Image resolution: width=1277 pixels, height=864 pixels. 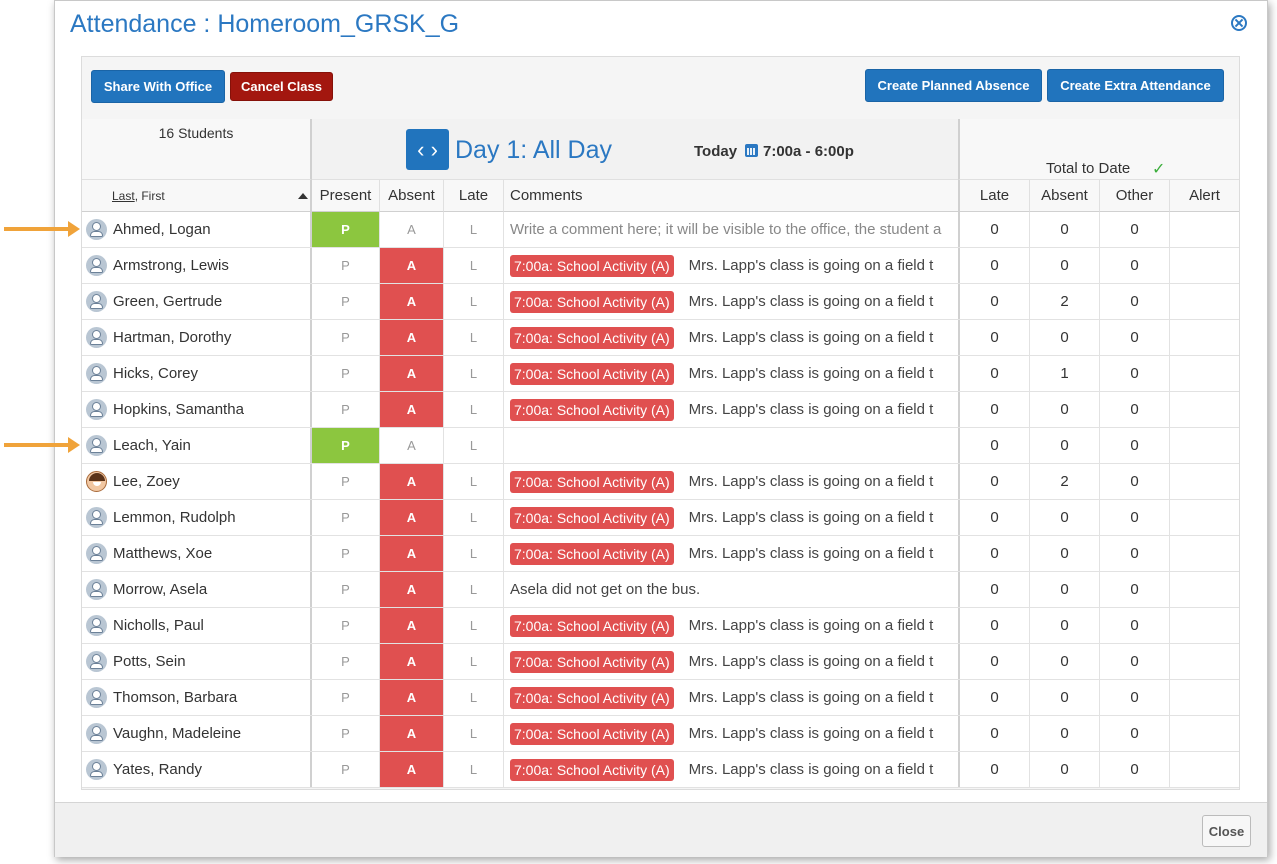 I want to click on close-button: Close, so click(x=1226, y=831).